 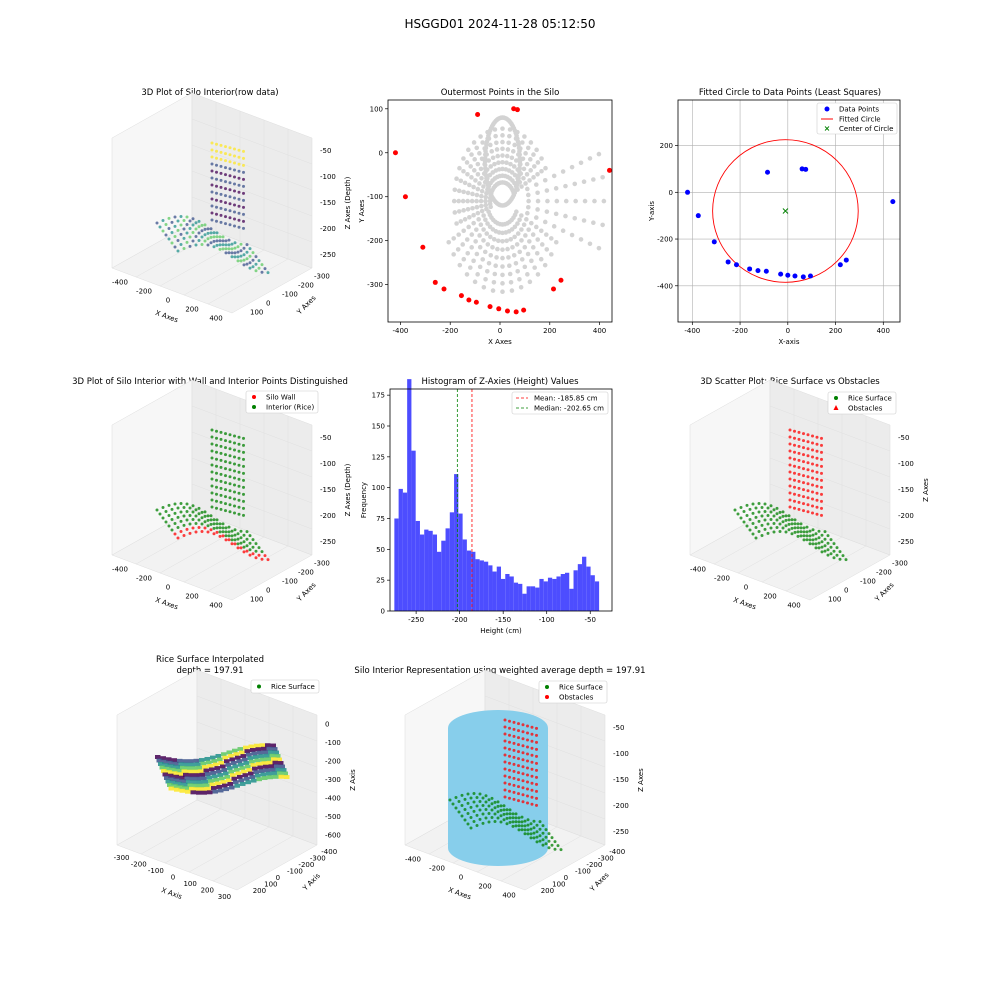 What do you see at coordinates (278, 878) in the screenshot?
I see `p7-ytick-label: 0` at bounding box center [278, 878].